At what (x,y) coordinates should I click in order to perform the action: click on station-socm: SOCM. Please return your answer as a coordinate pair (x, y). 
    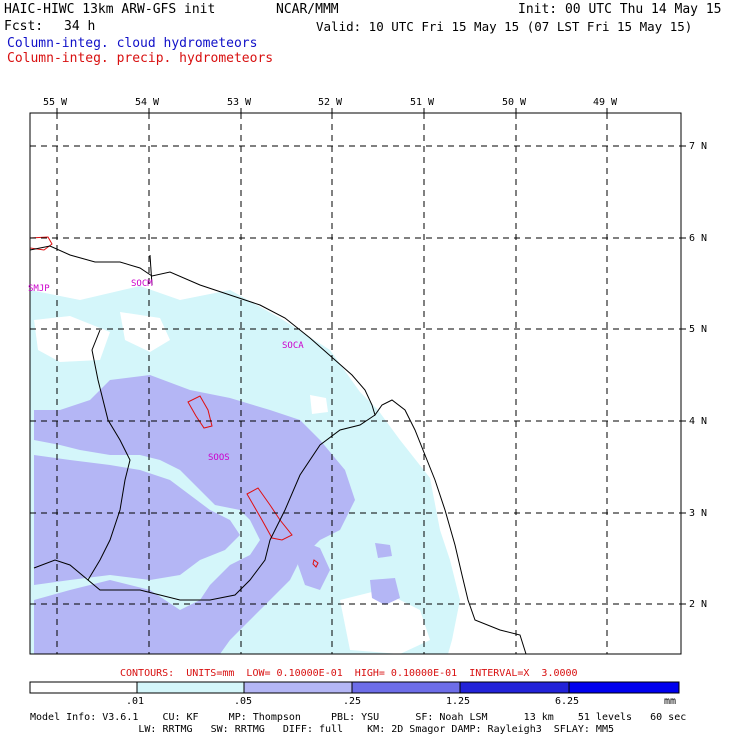
    Looking at the image, I should click on (142, 284).